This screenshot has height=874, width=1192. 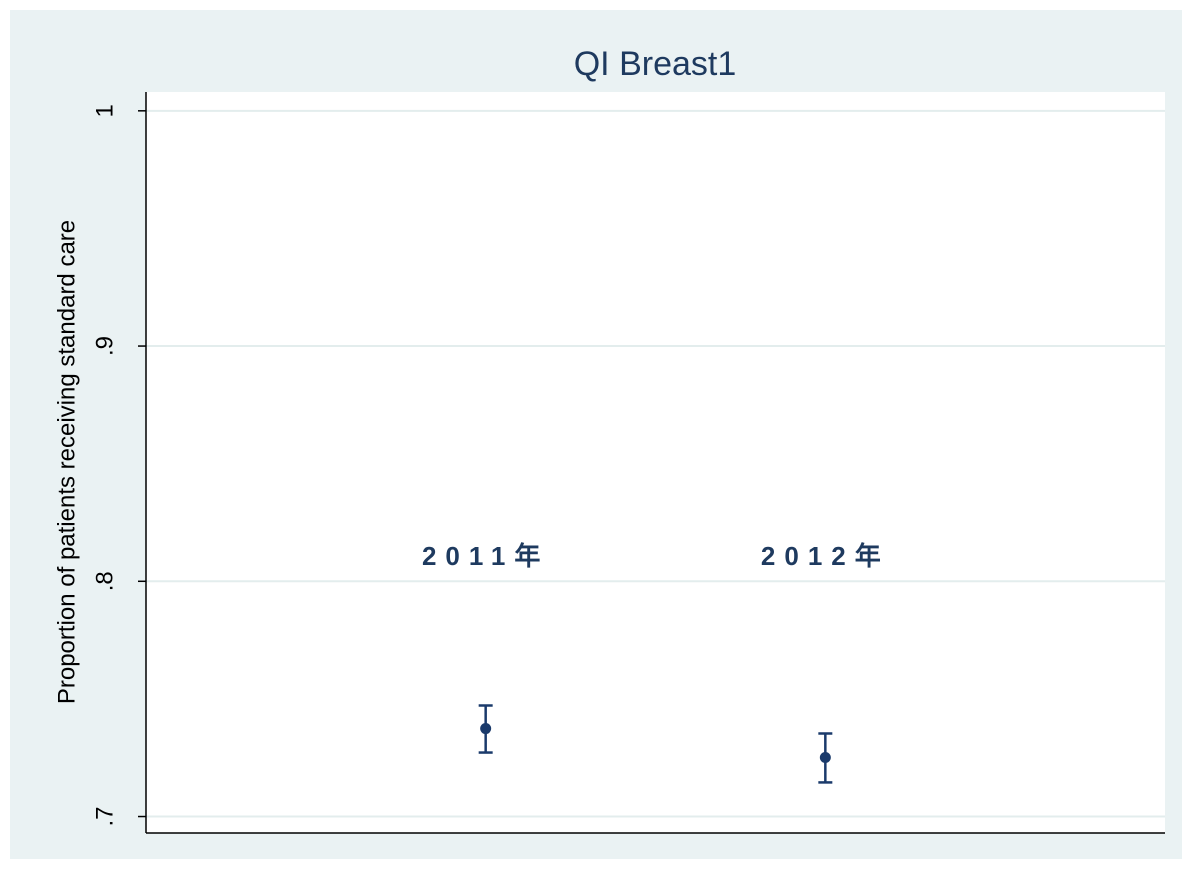 What do you see at coordinates (104, 581) in the screenshot?
I see `y-tick-label: .8` at bounding box center [104, 581].